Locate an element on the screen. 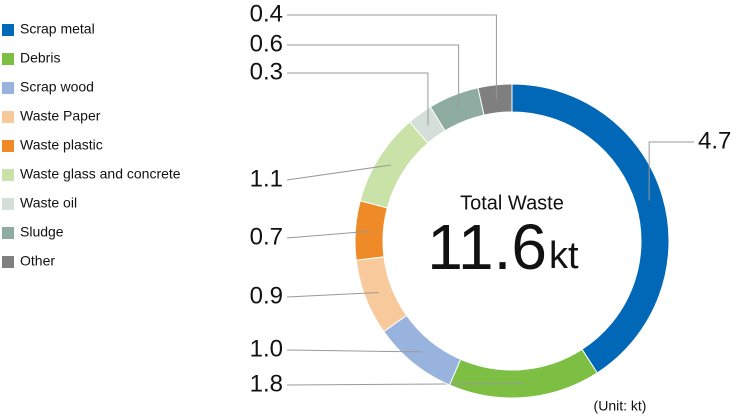 Image resolution: width=736 pixels, height=419 pixels. center-label: Total Waste is located at coordinates (512, 203).